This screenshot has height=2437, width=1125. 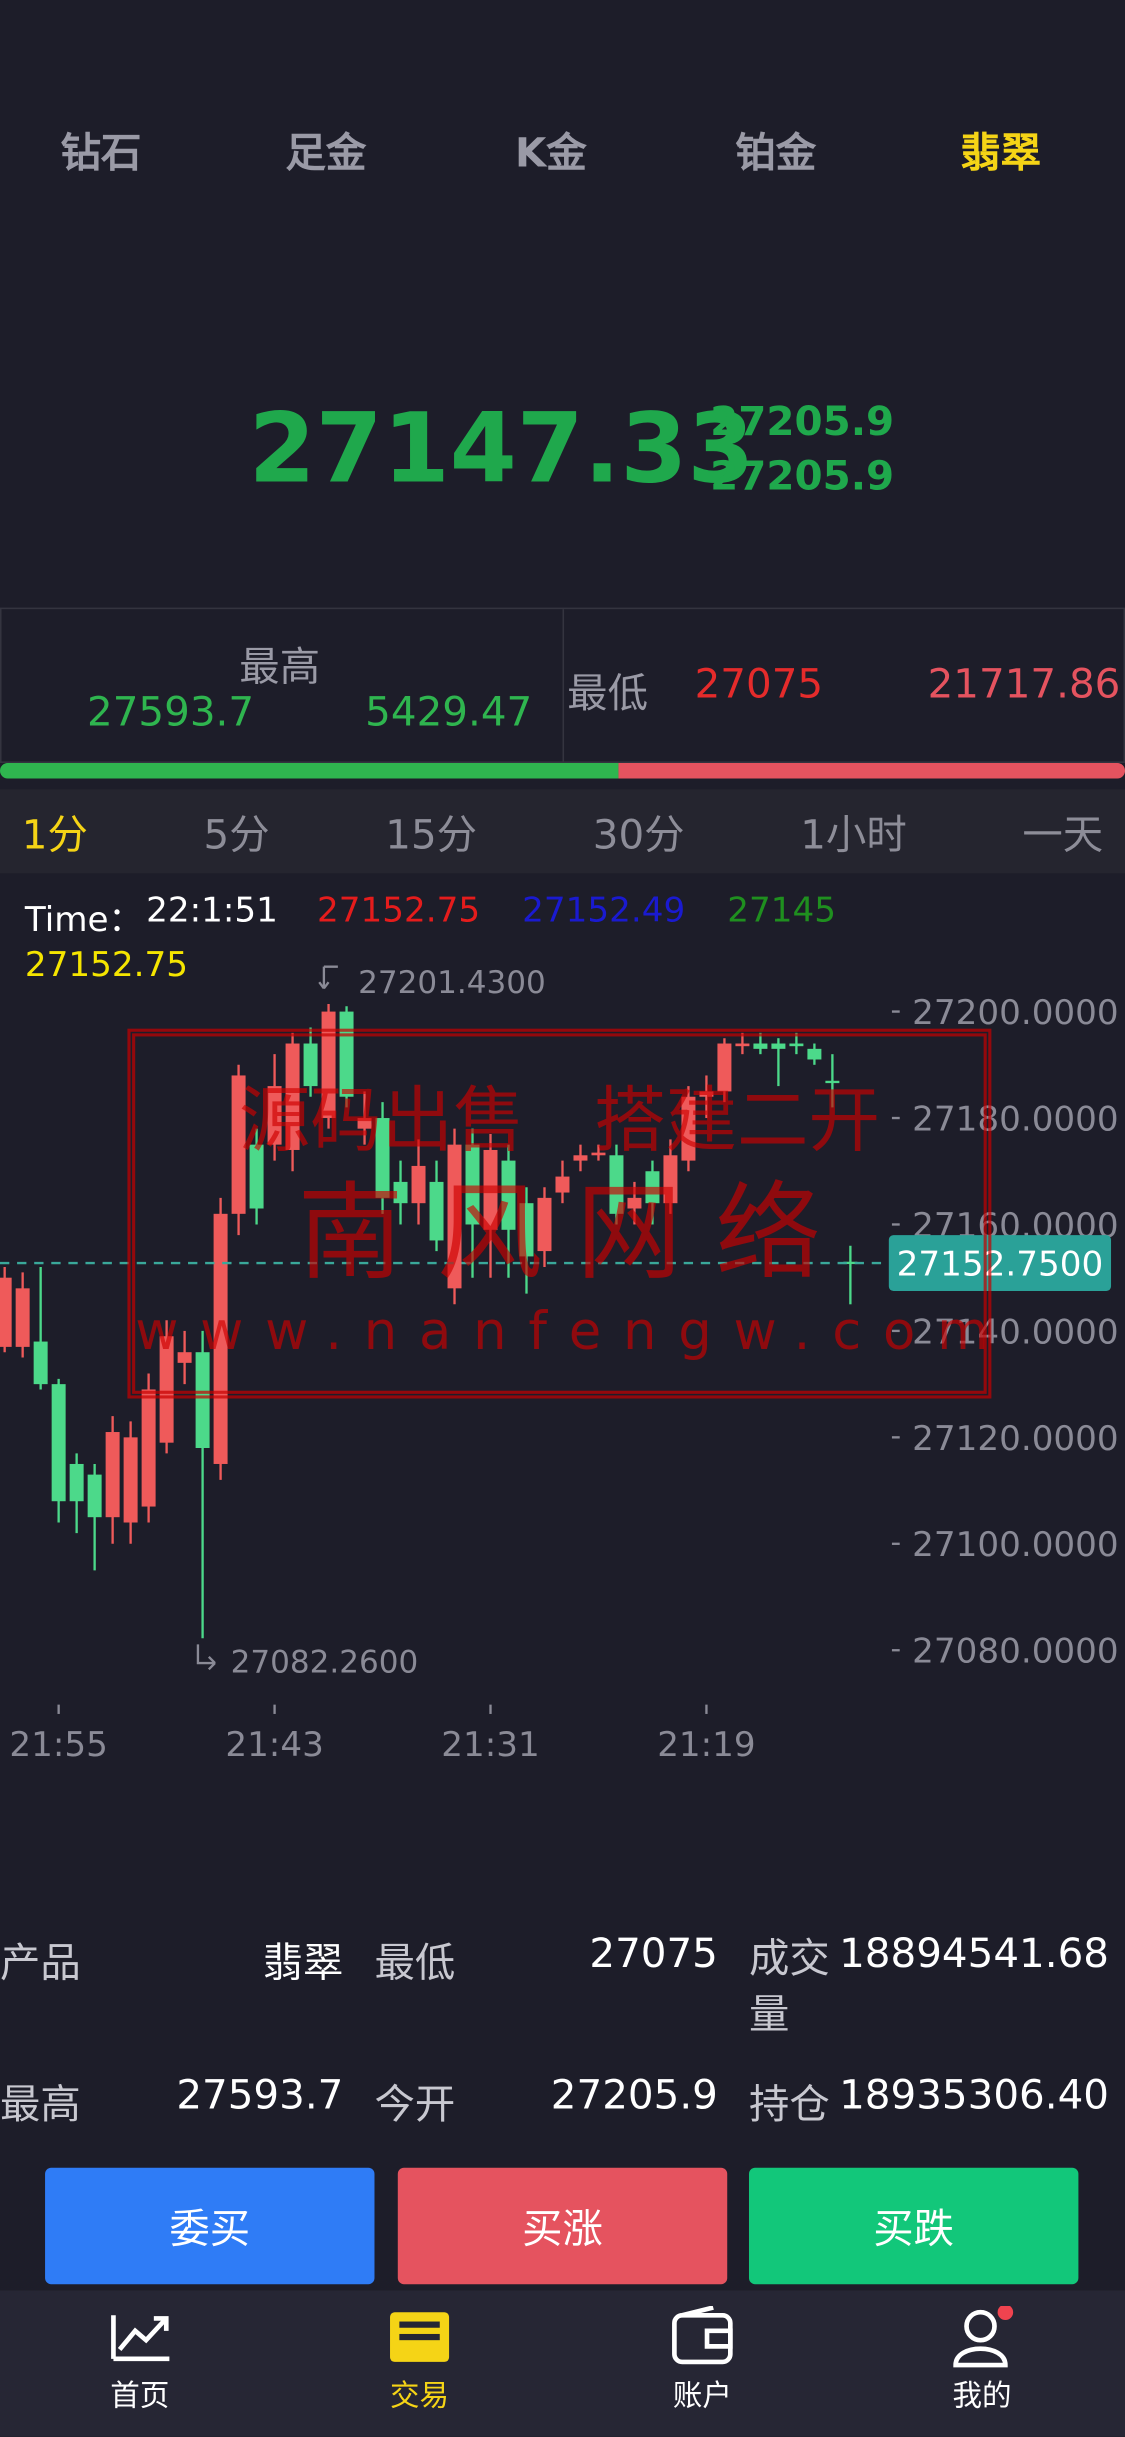 I want to click on nav-item: 首页, so click(x=139, y=2360).